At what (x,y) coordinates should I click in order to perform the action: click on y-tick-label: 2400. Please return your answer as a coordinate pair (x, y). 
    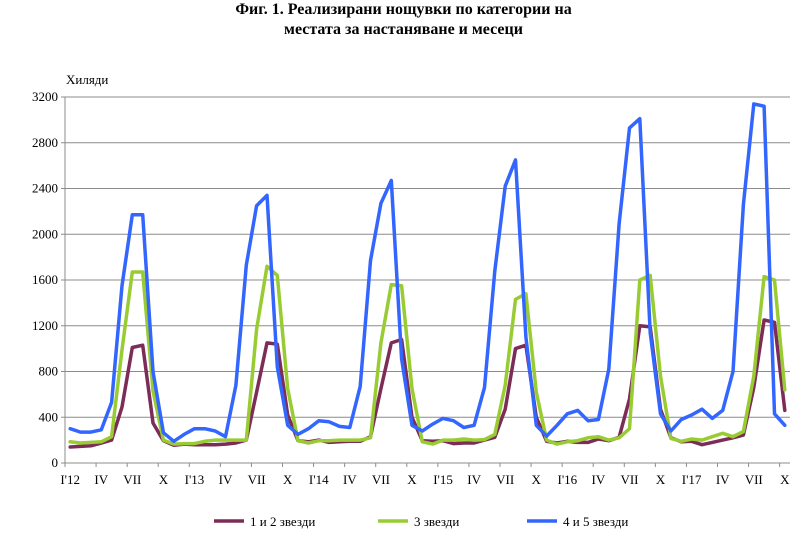
    Looking at the image, I should click on (45, 188).